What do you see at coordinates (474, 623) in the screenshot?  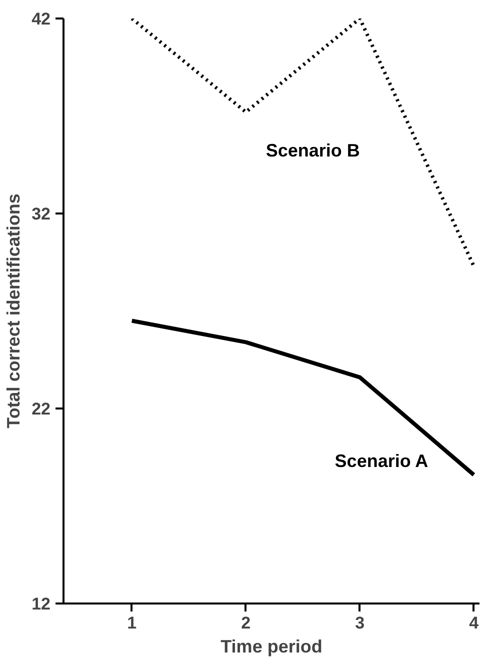 I see `x-tick-label: 4` at bounding box center [474, 623].